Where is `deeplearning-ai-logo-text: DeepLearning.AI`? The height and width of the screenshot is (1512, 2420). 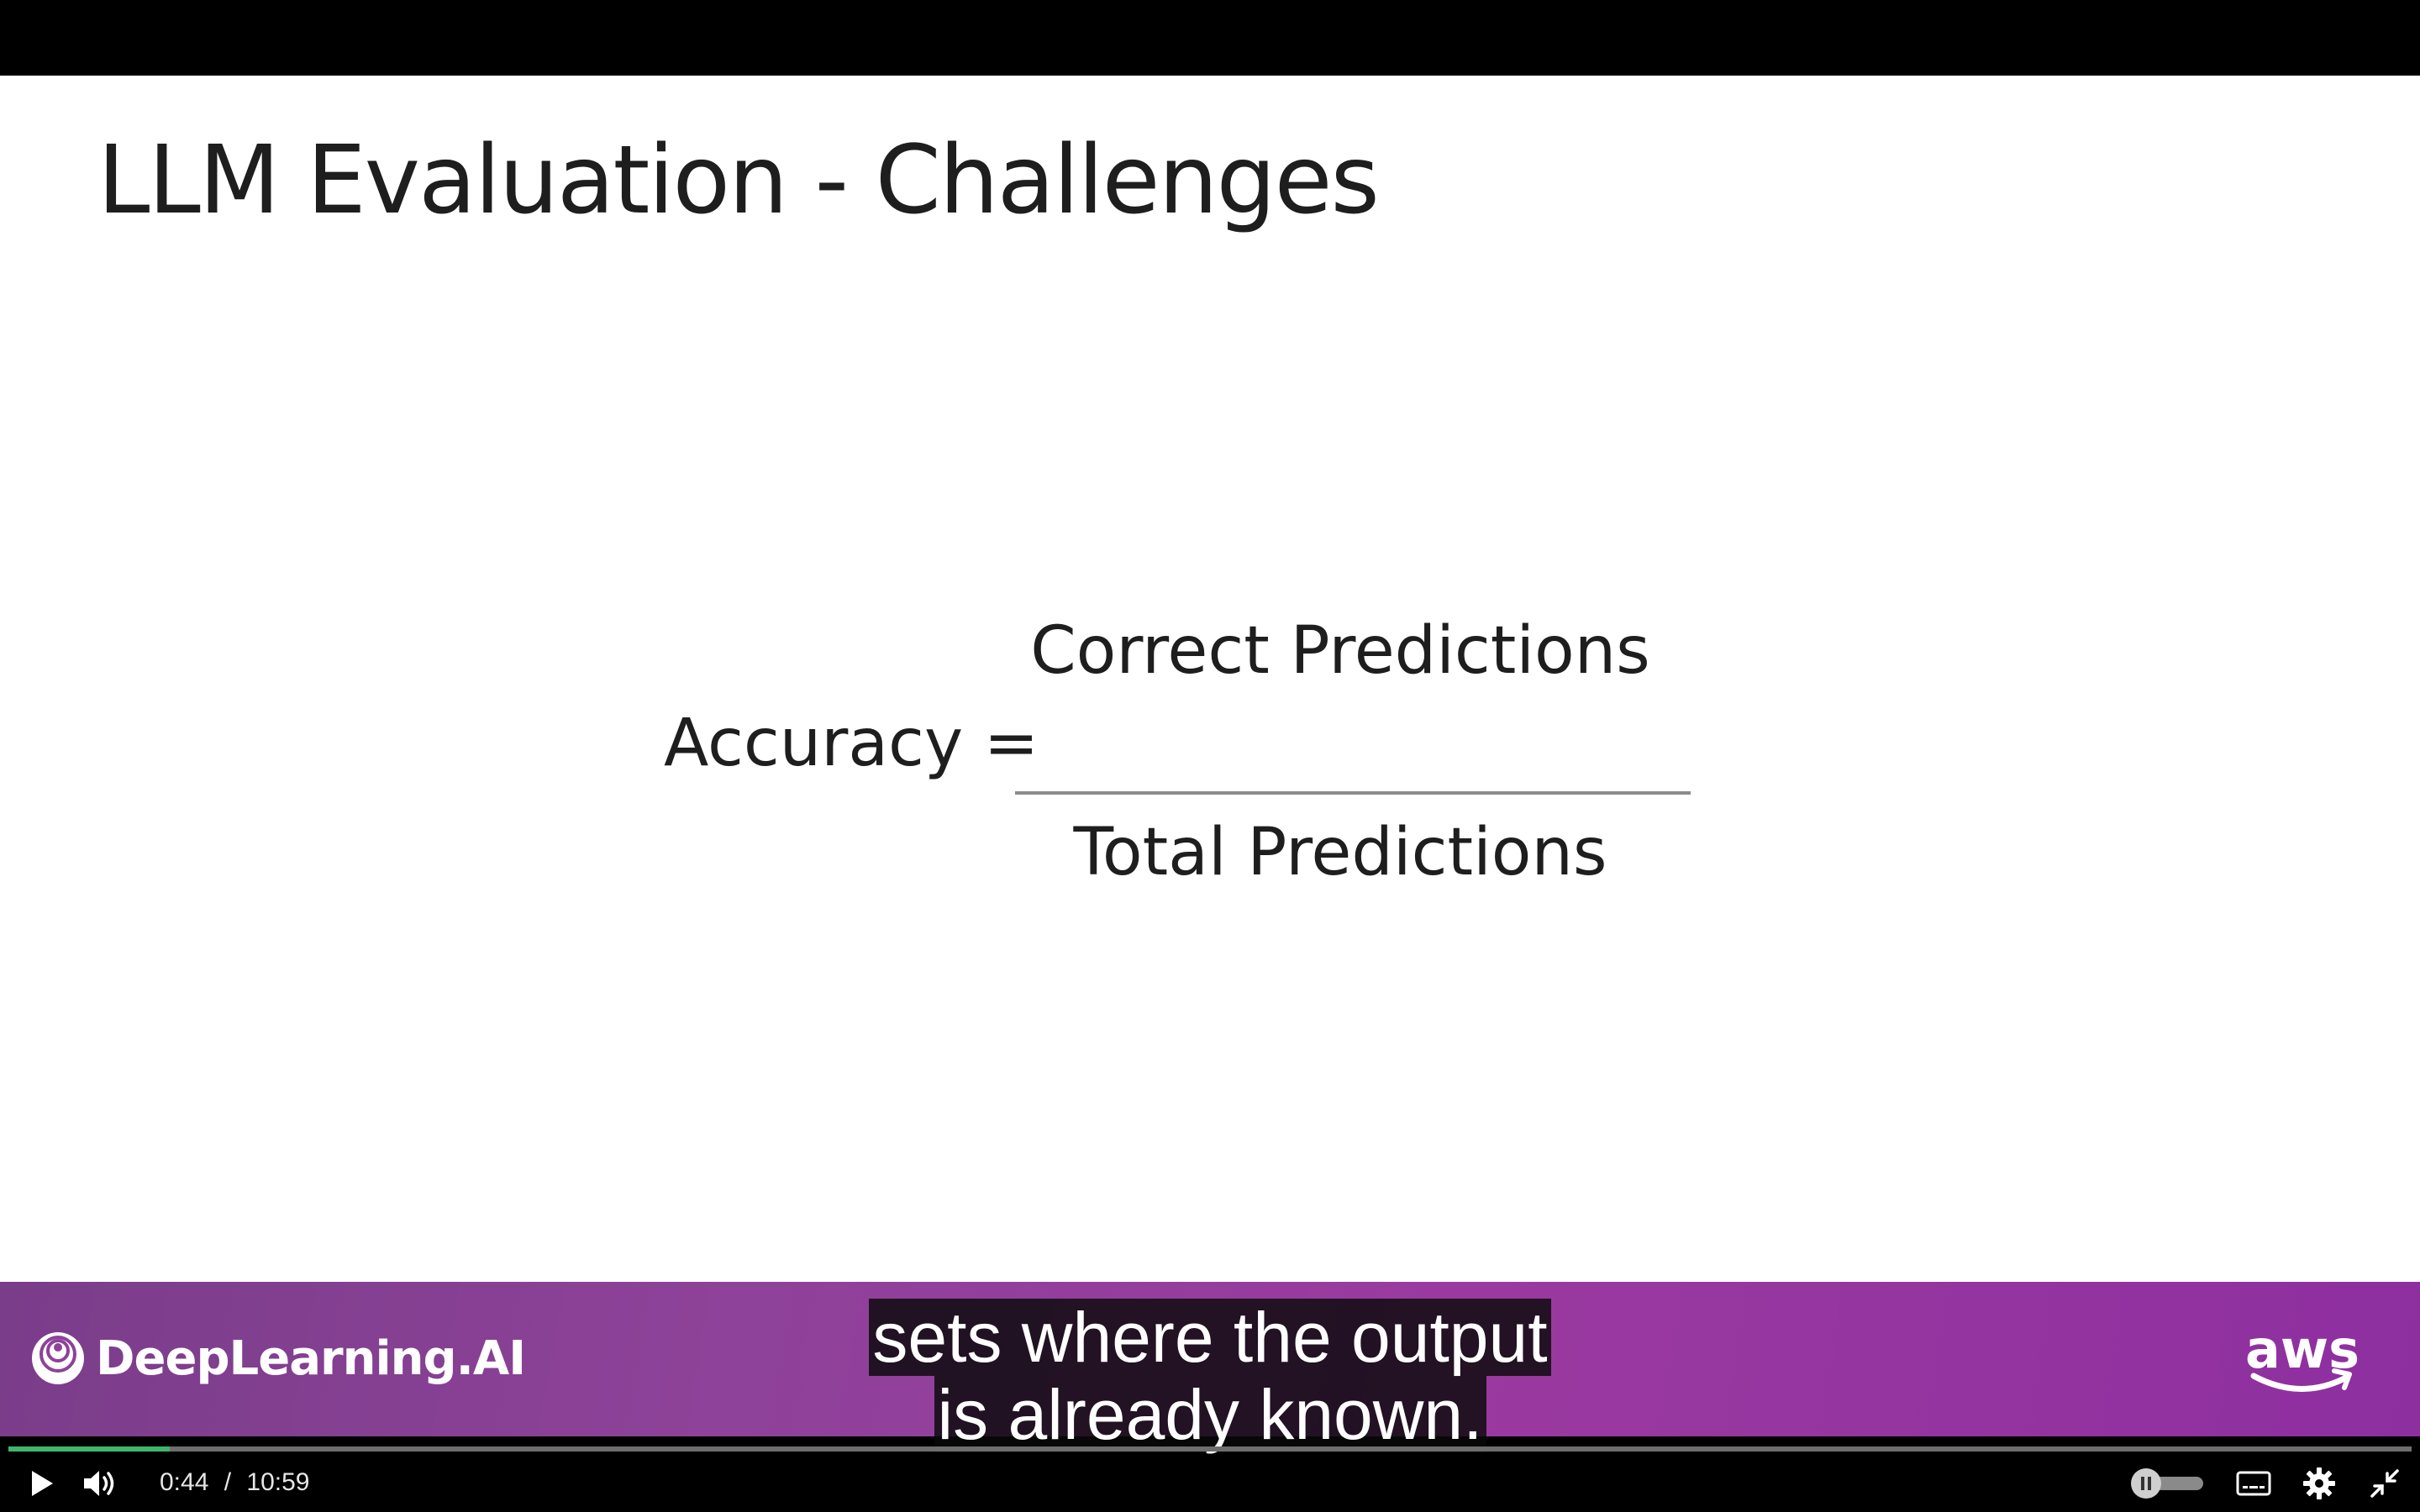 deeplearning-ai-logo-text: DeepLearning.AI is located at coordinates (311, 1358).